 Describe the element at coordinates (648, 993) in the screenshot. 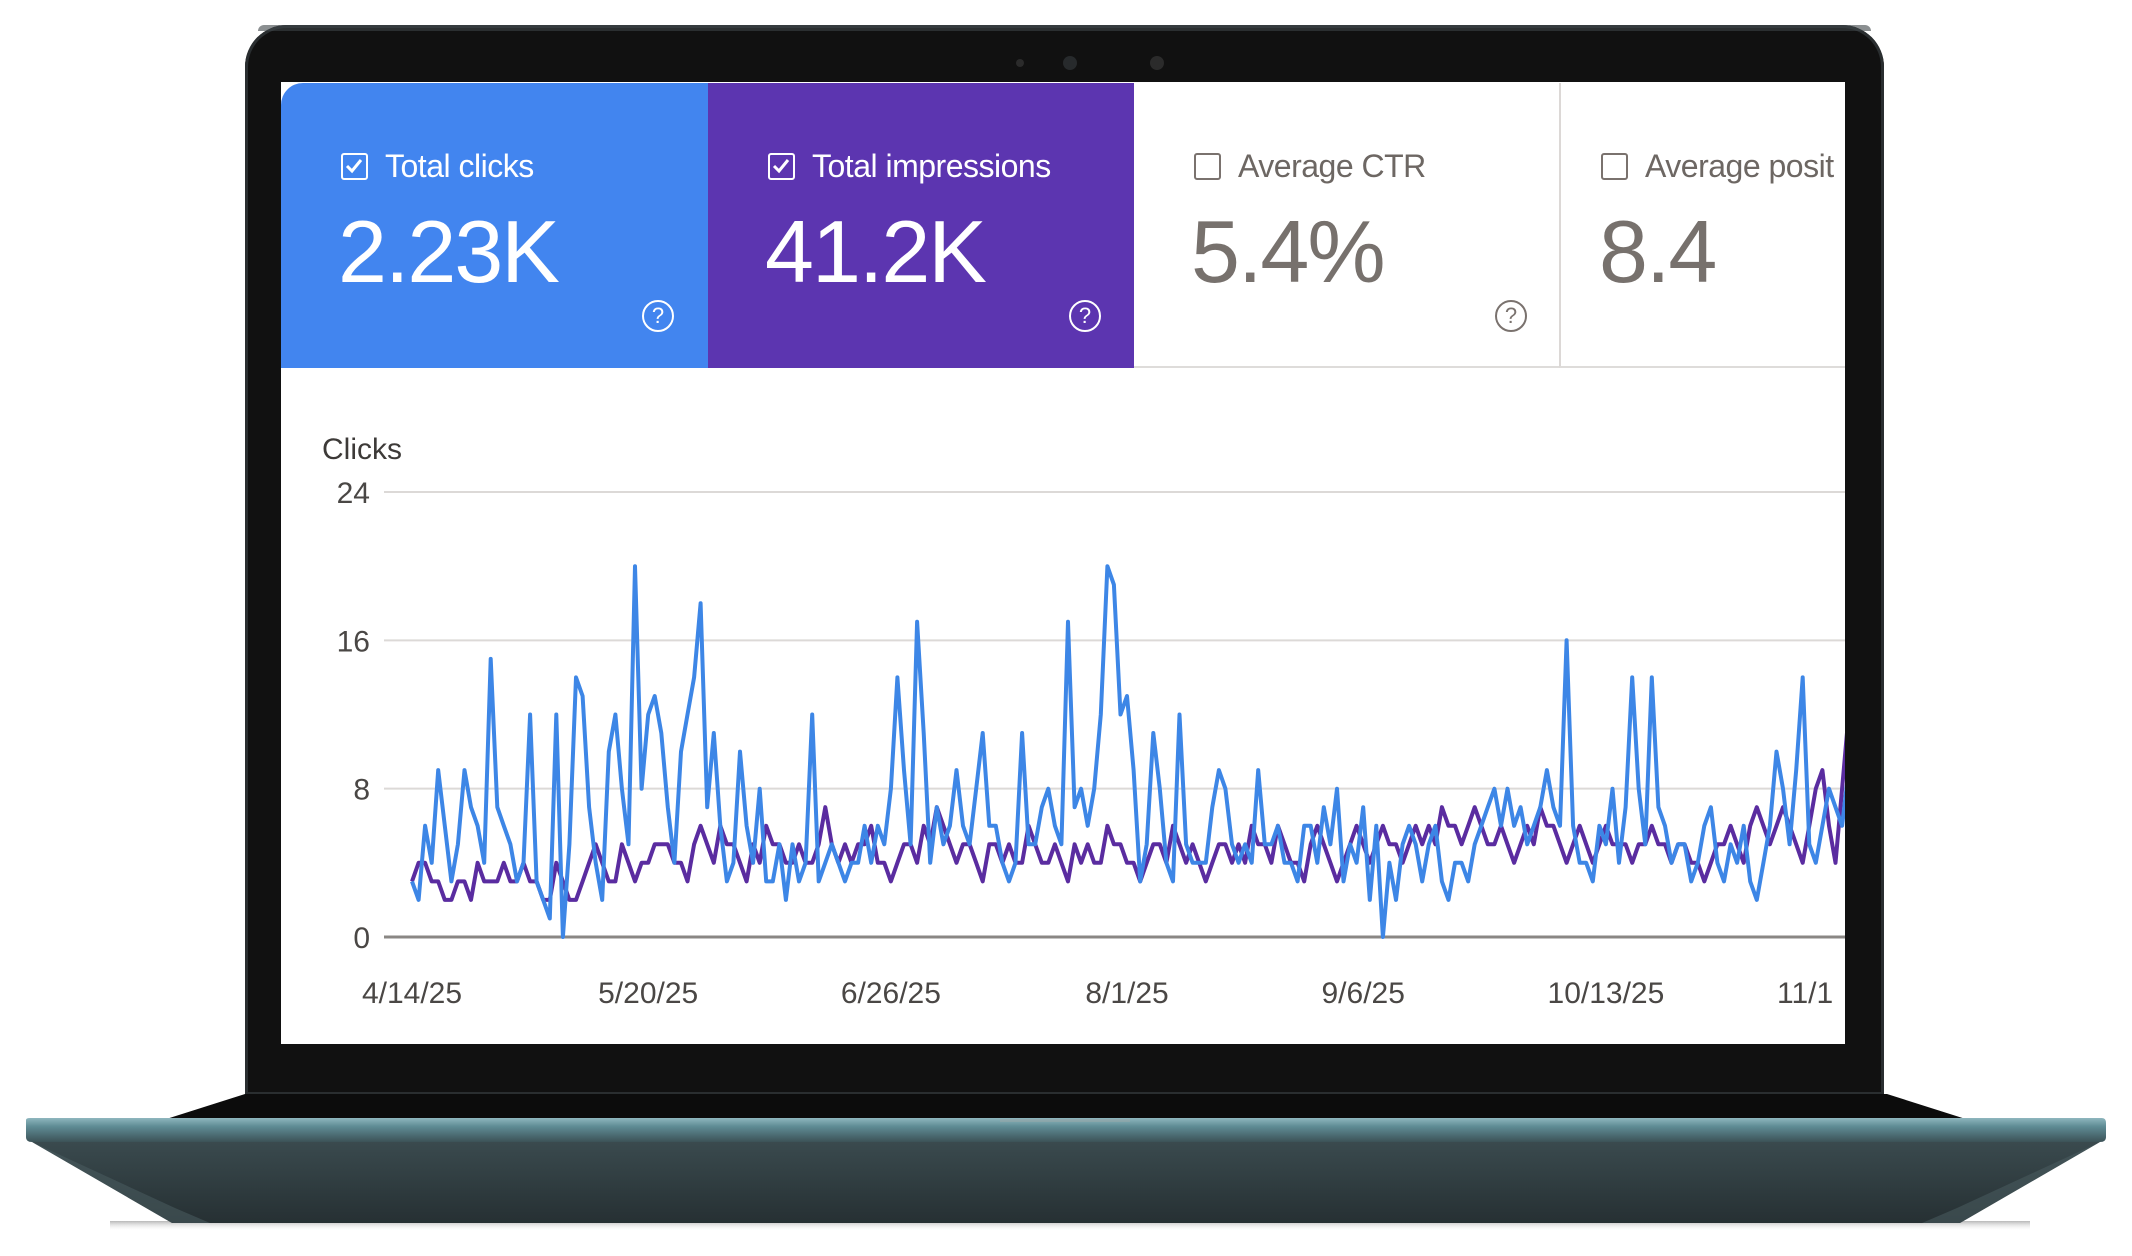

I see `x-tick-label: 5/20/25` at that location.